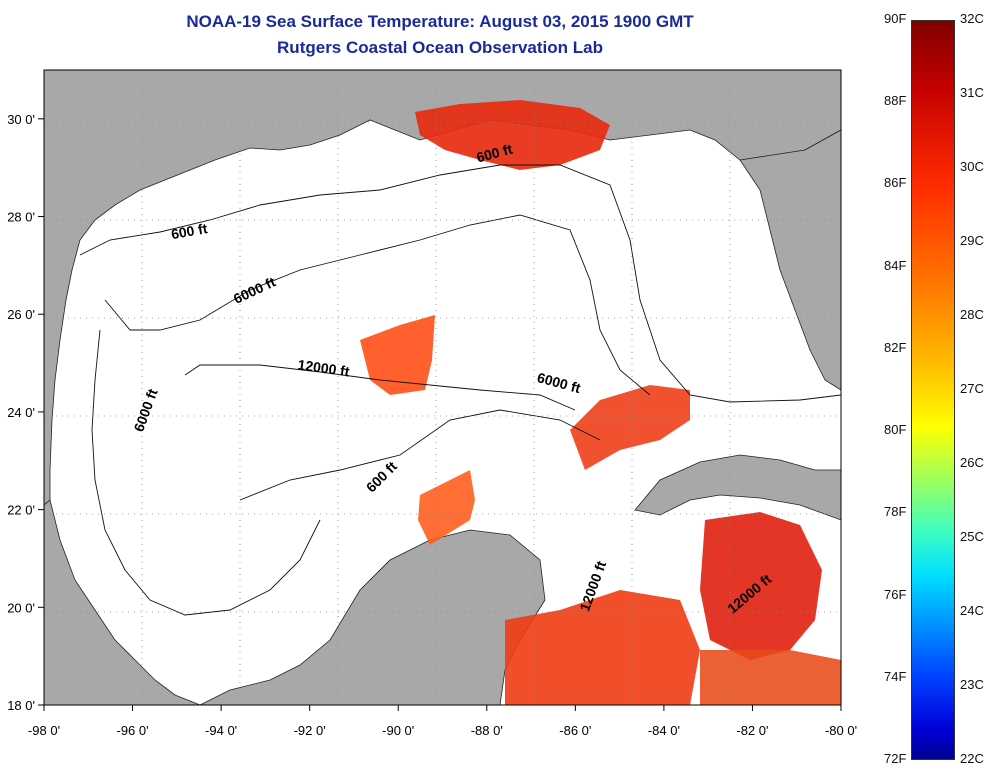  Describe the element at coordinates (790, 260) in the screenshot. I see `land-florida` at that location.